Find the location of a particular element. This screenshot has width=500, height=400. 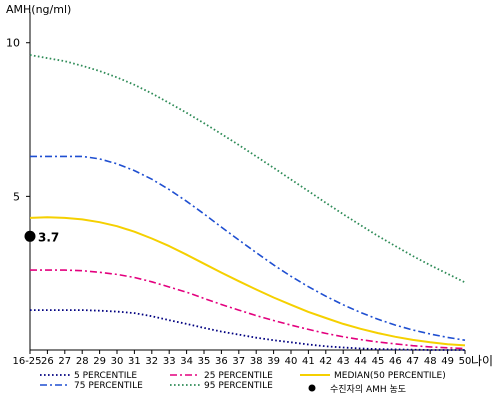

legend-label-0: 5 PERCENTILE is located at coordinates (105, 376).